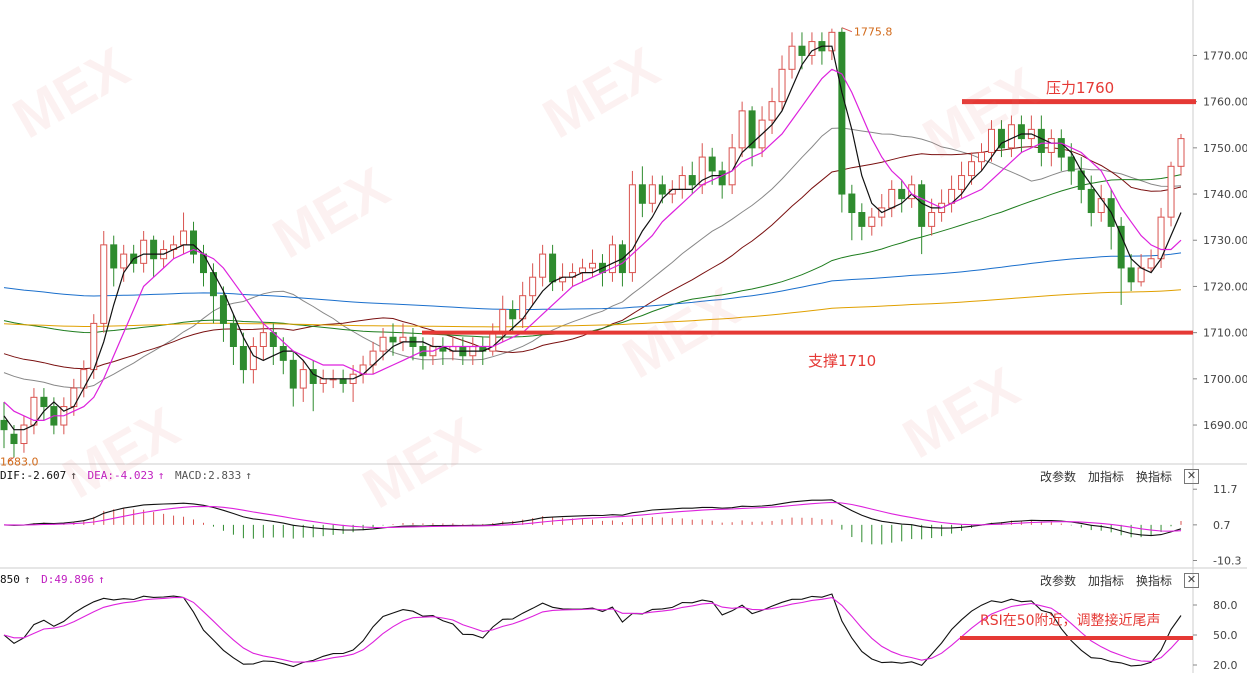  What do you see at coordinates (1105, 477) in the screenshot?
I see `macd-add-indicator-button: 加指标` at bounding box center [1105, 477].